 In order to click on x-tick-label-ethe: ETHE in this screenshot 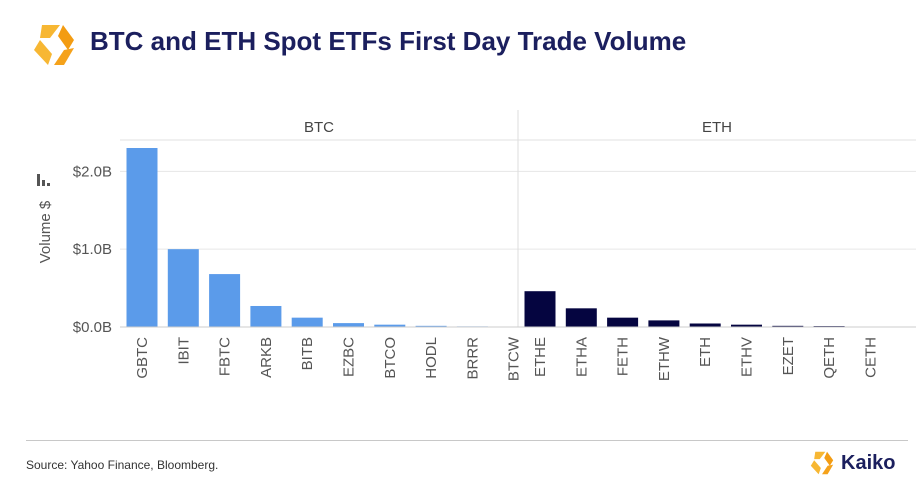, I will do `click(540, 357)`.